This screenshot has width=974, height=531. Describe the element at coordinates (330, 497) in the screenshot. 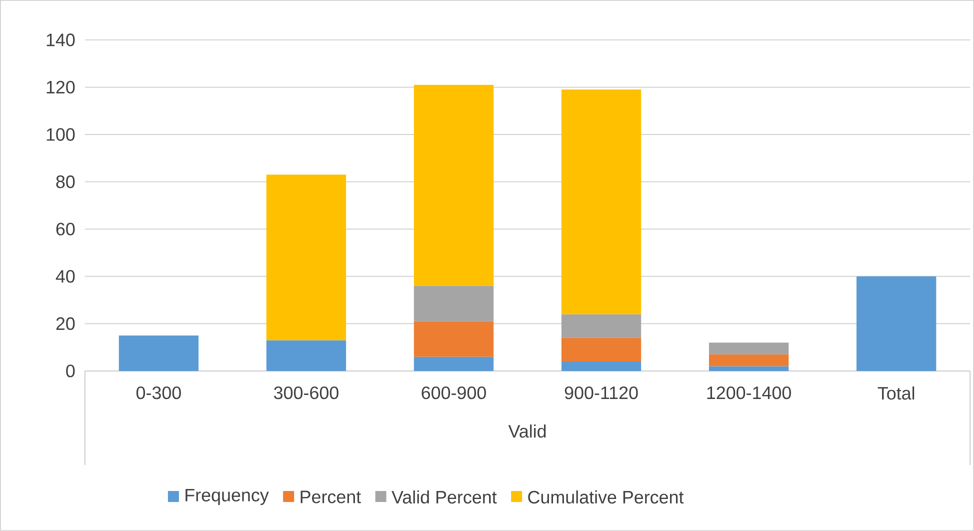

I see `legend-label: Percent` at that location.